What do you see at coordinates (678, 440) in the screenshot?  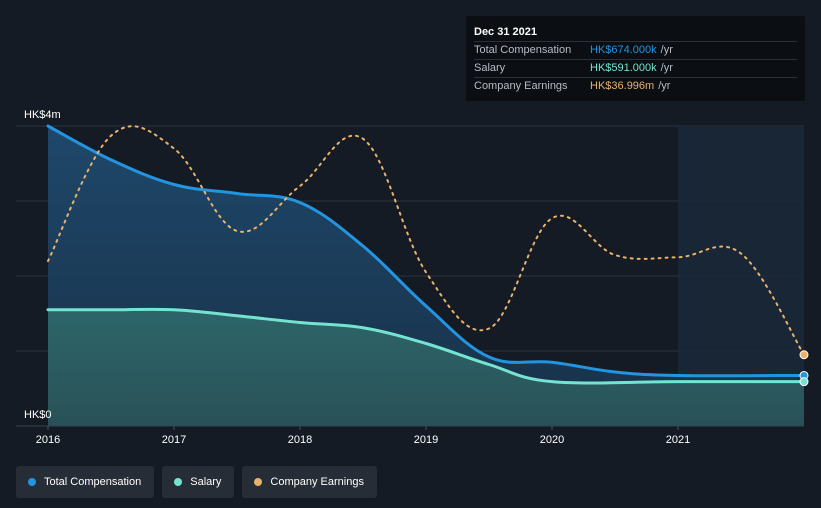 I see `x-tick-label: 2021` at bounding box center [678, 440].